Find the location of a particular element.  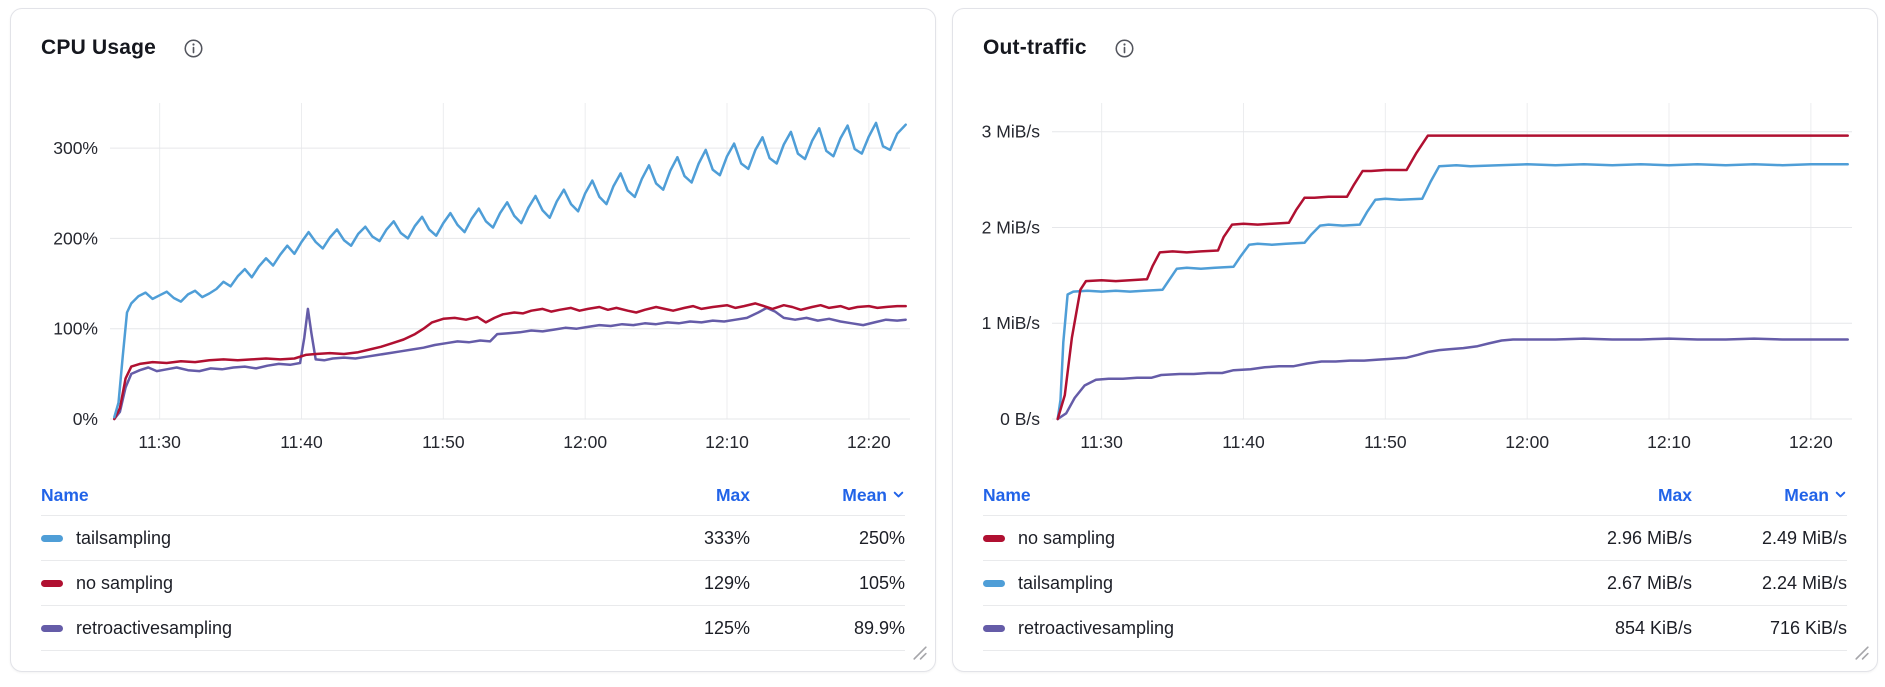

series-max-value: 2.67 MiB/s is located at coordinates (1649, 582).